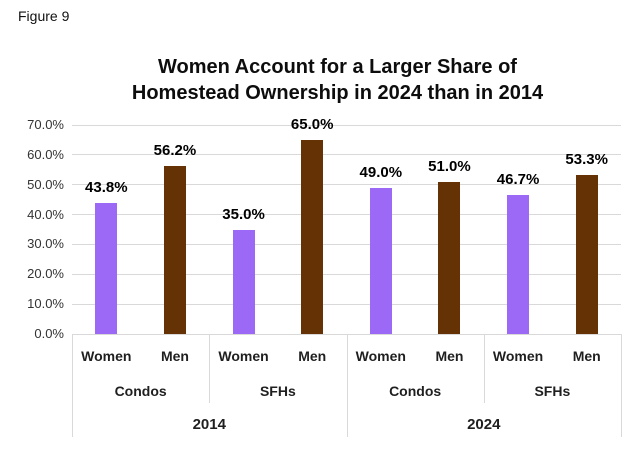 This screenshot has width=637, height=452. I want to click on y-tick-label: 0.0%, so click(49, 333).